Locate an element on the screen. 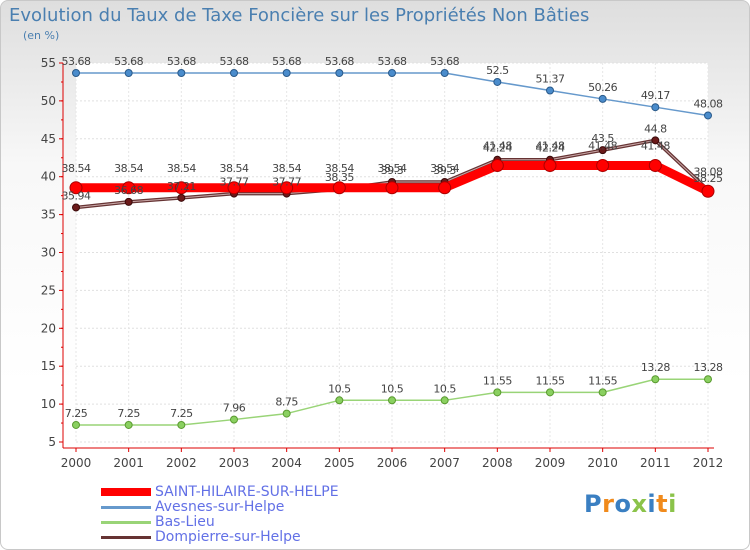  data-label: 38.35 is located at coordinates (339, 177).